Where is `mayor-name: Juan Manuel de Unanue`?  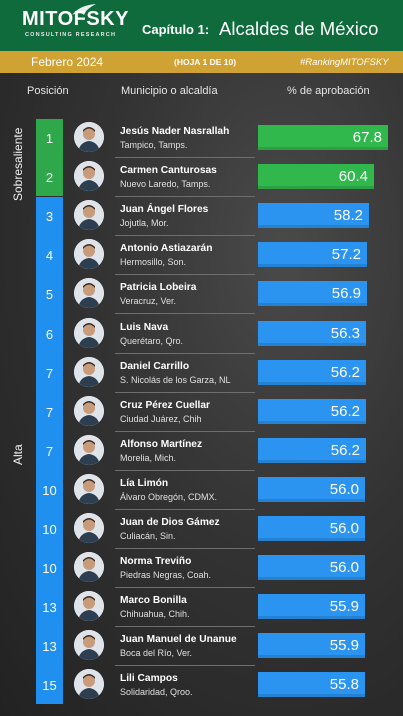
mayor-name: Juan Manuel de Unanue is located at coordinates (178, 640).